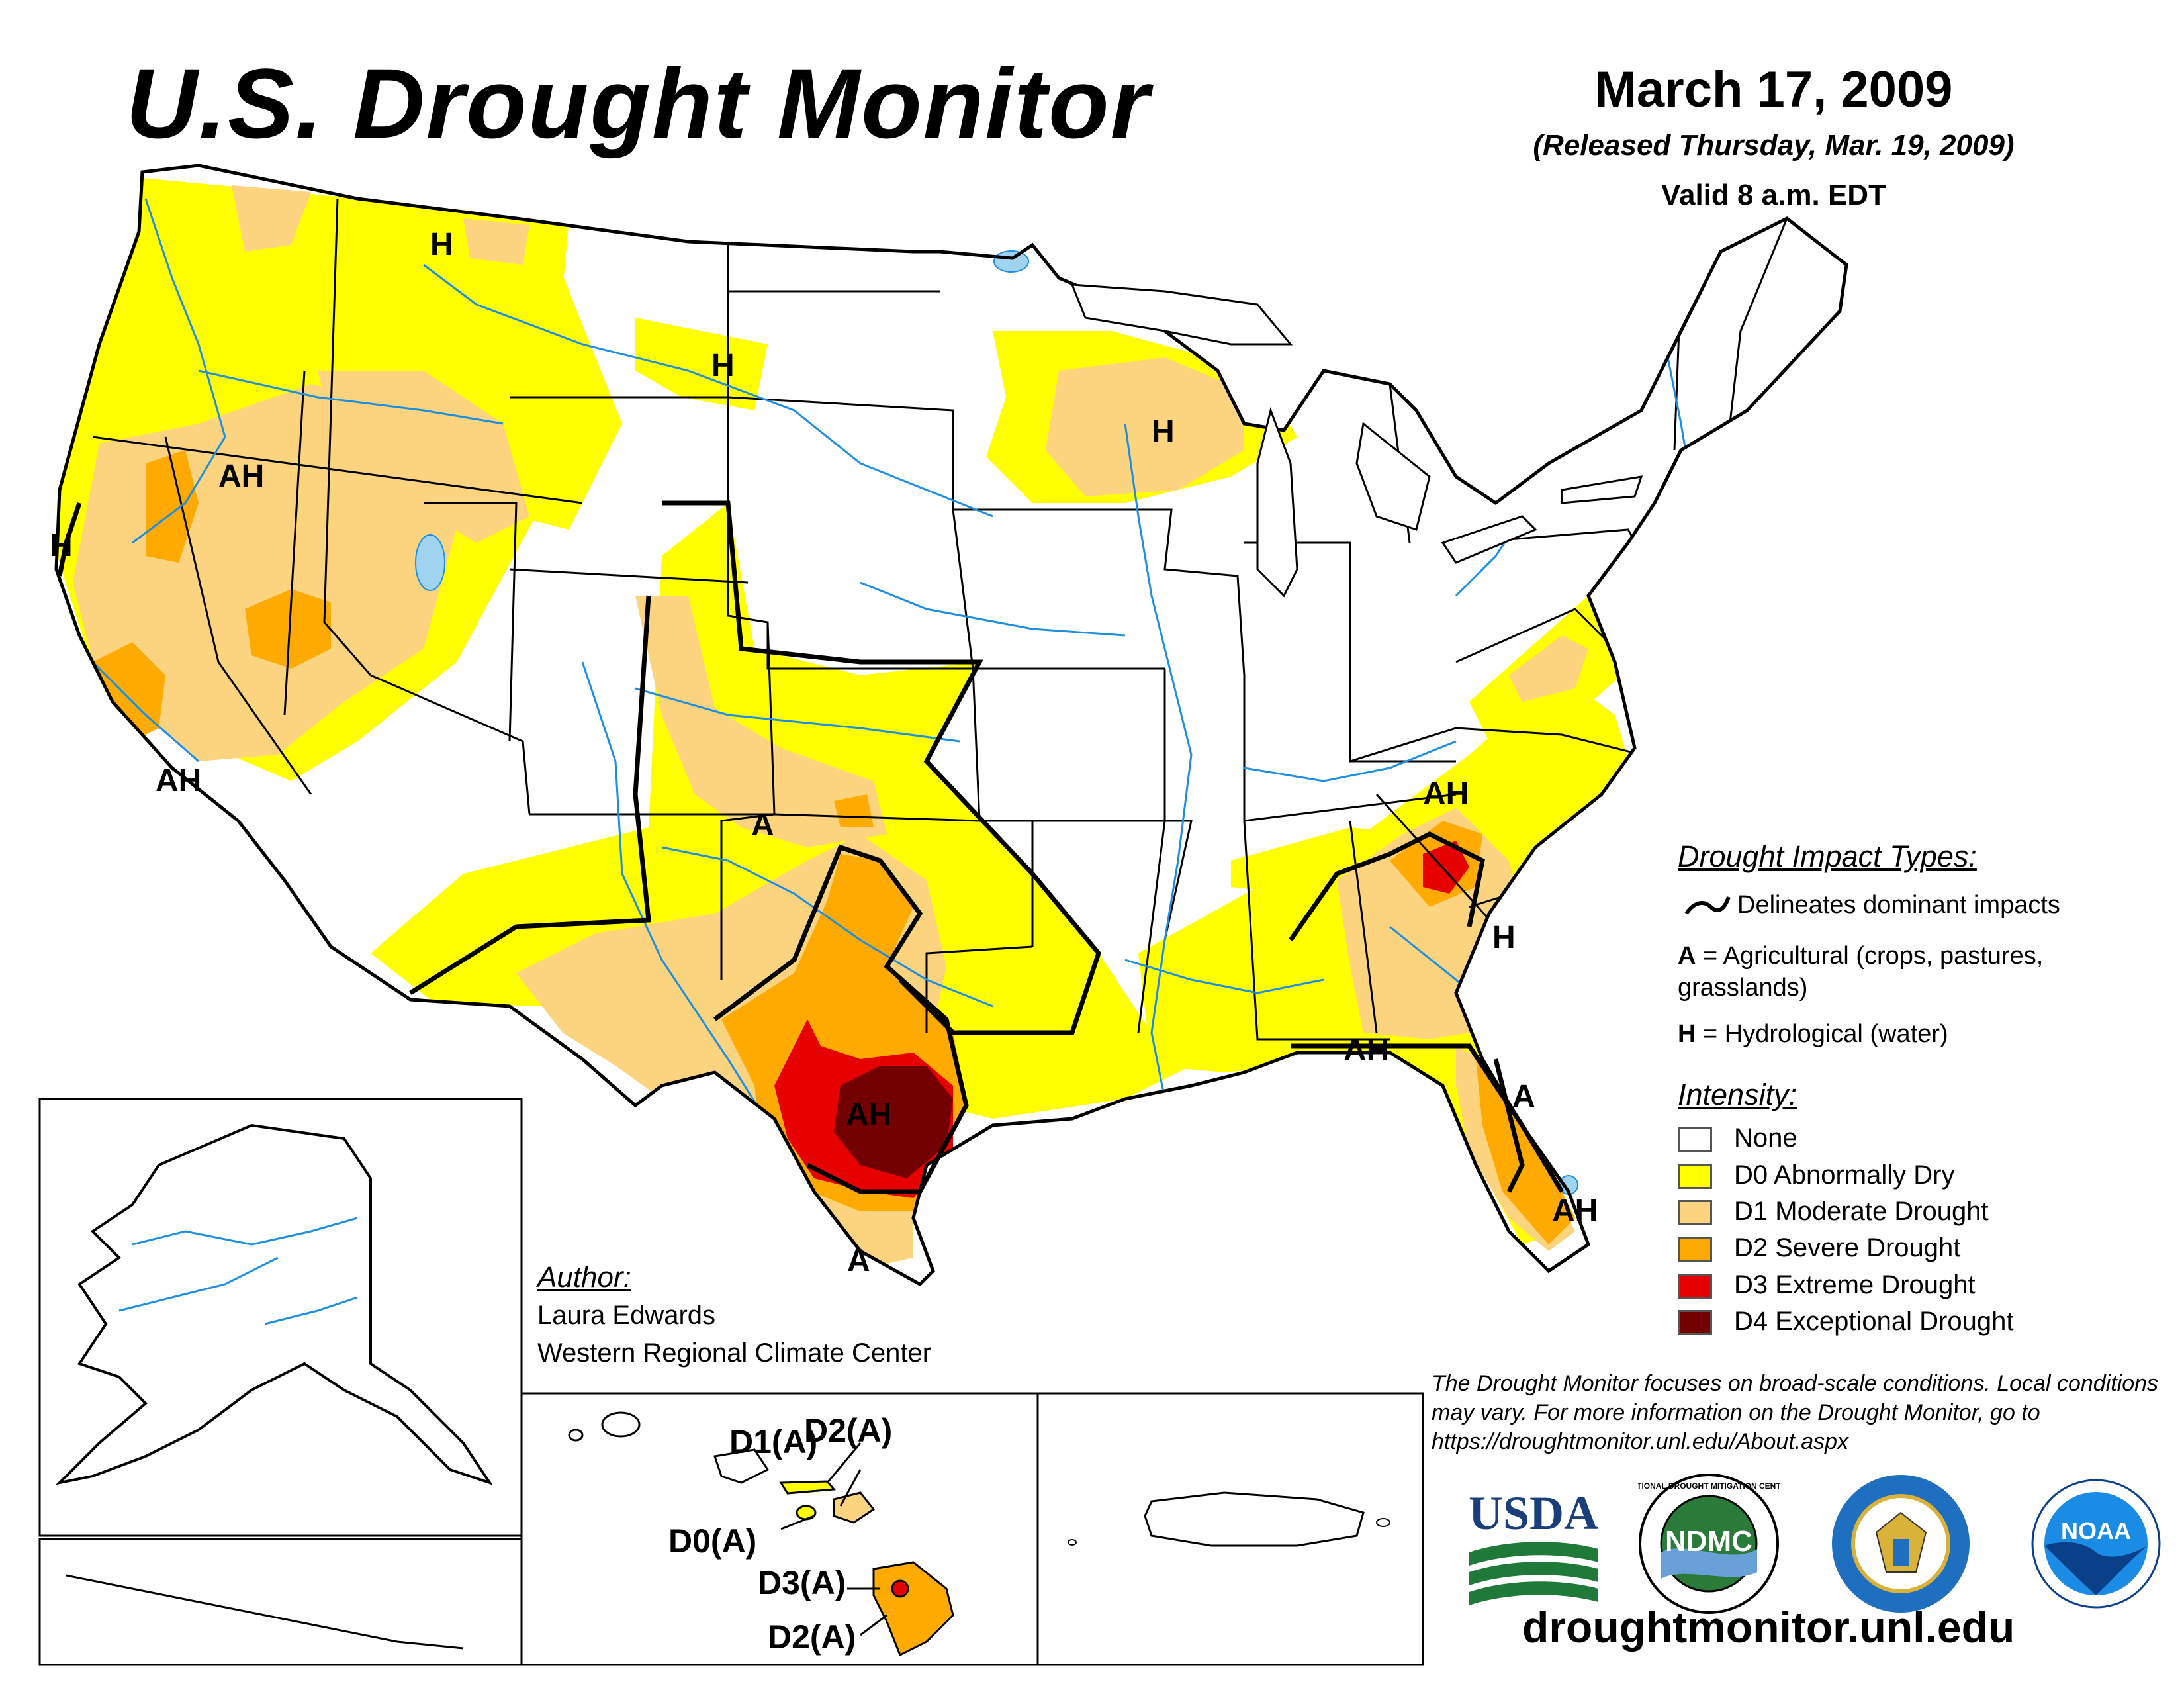 This screenshot has height=1688, width=2184. Describe the element at coordinates (1602, 489) in the screenshot. I see `lake-ontario` at that location.